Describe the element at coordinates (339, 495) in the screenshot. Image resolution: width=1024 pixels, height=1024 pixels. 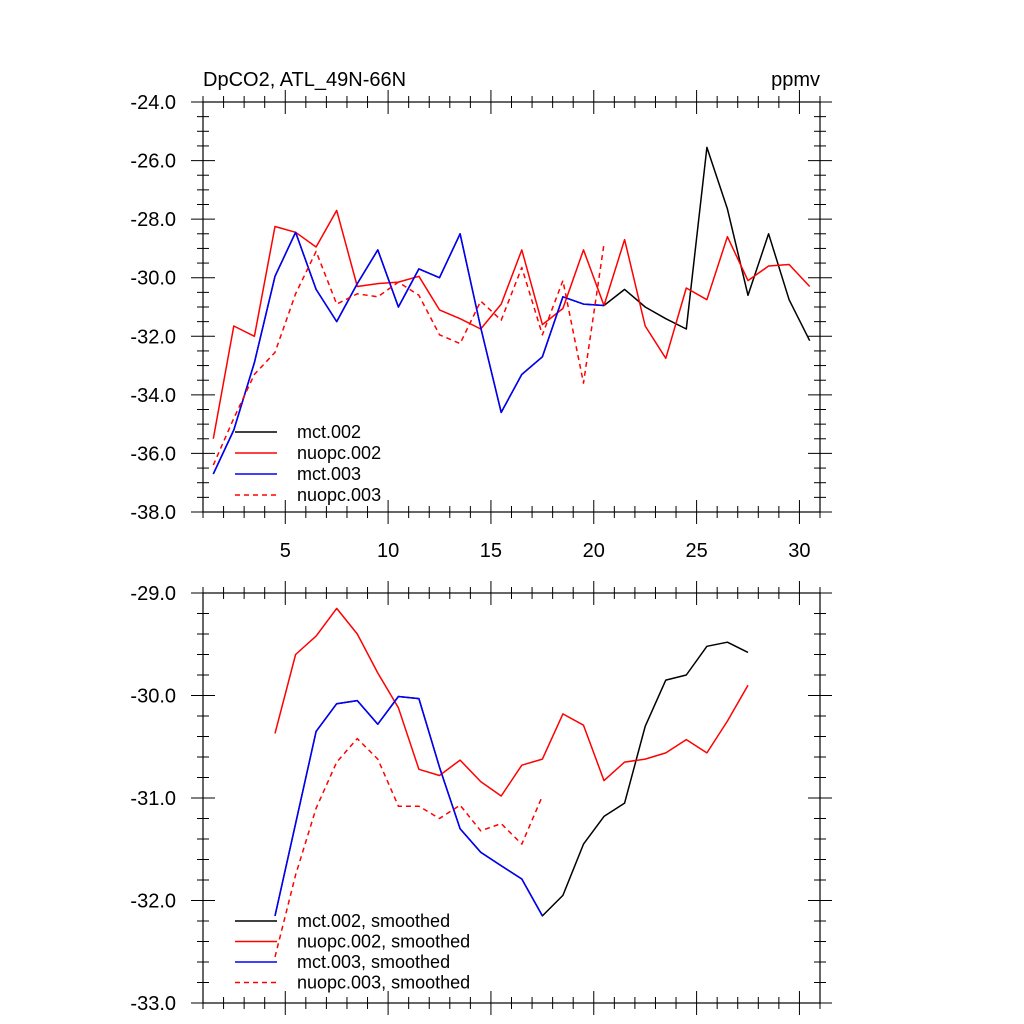
I see `top-legend-label: nuopc.003` at that location.